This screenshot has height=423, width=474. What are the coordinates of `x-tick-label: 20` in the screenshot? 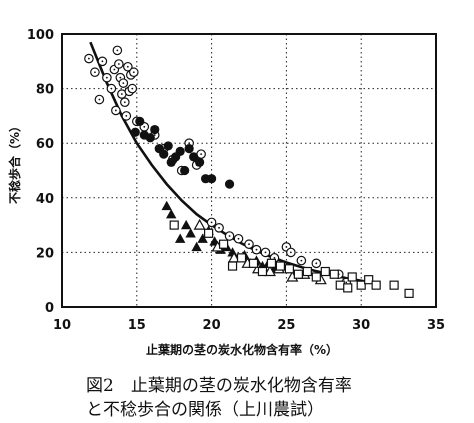 It's located at (212, 325).